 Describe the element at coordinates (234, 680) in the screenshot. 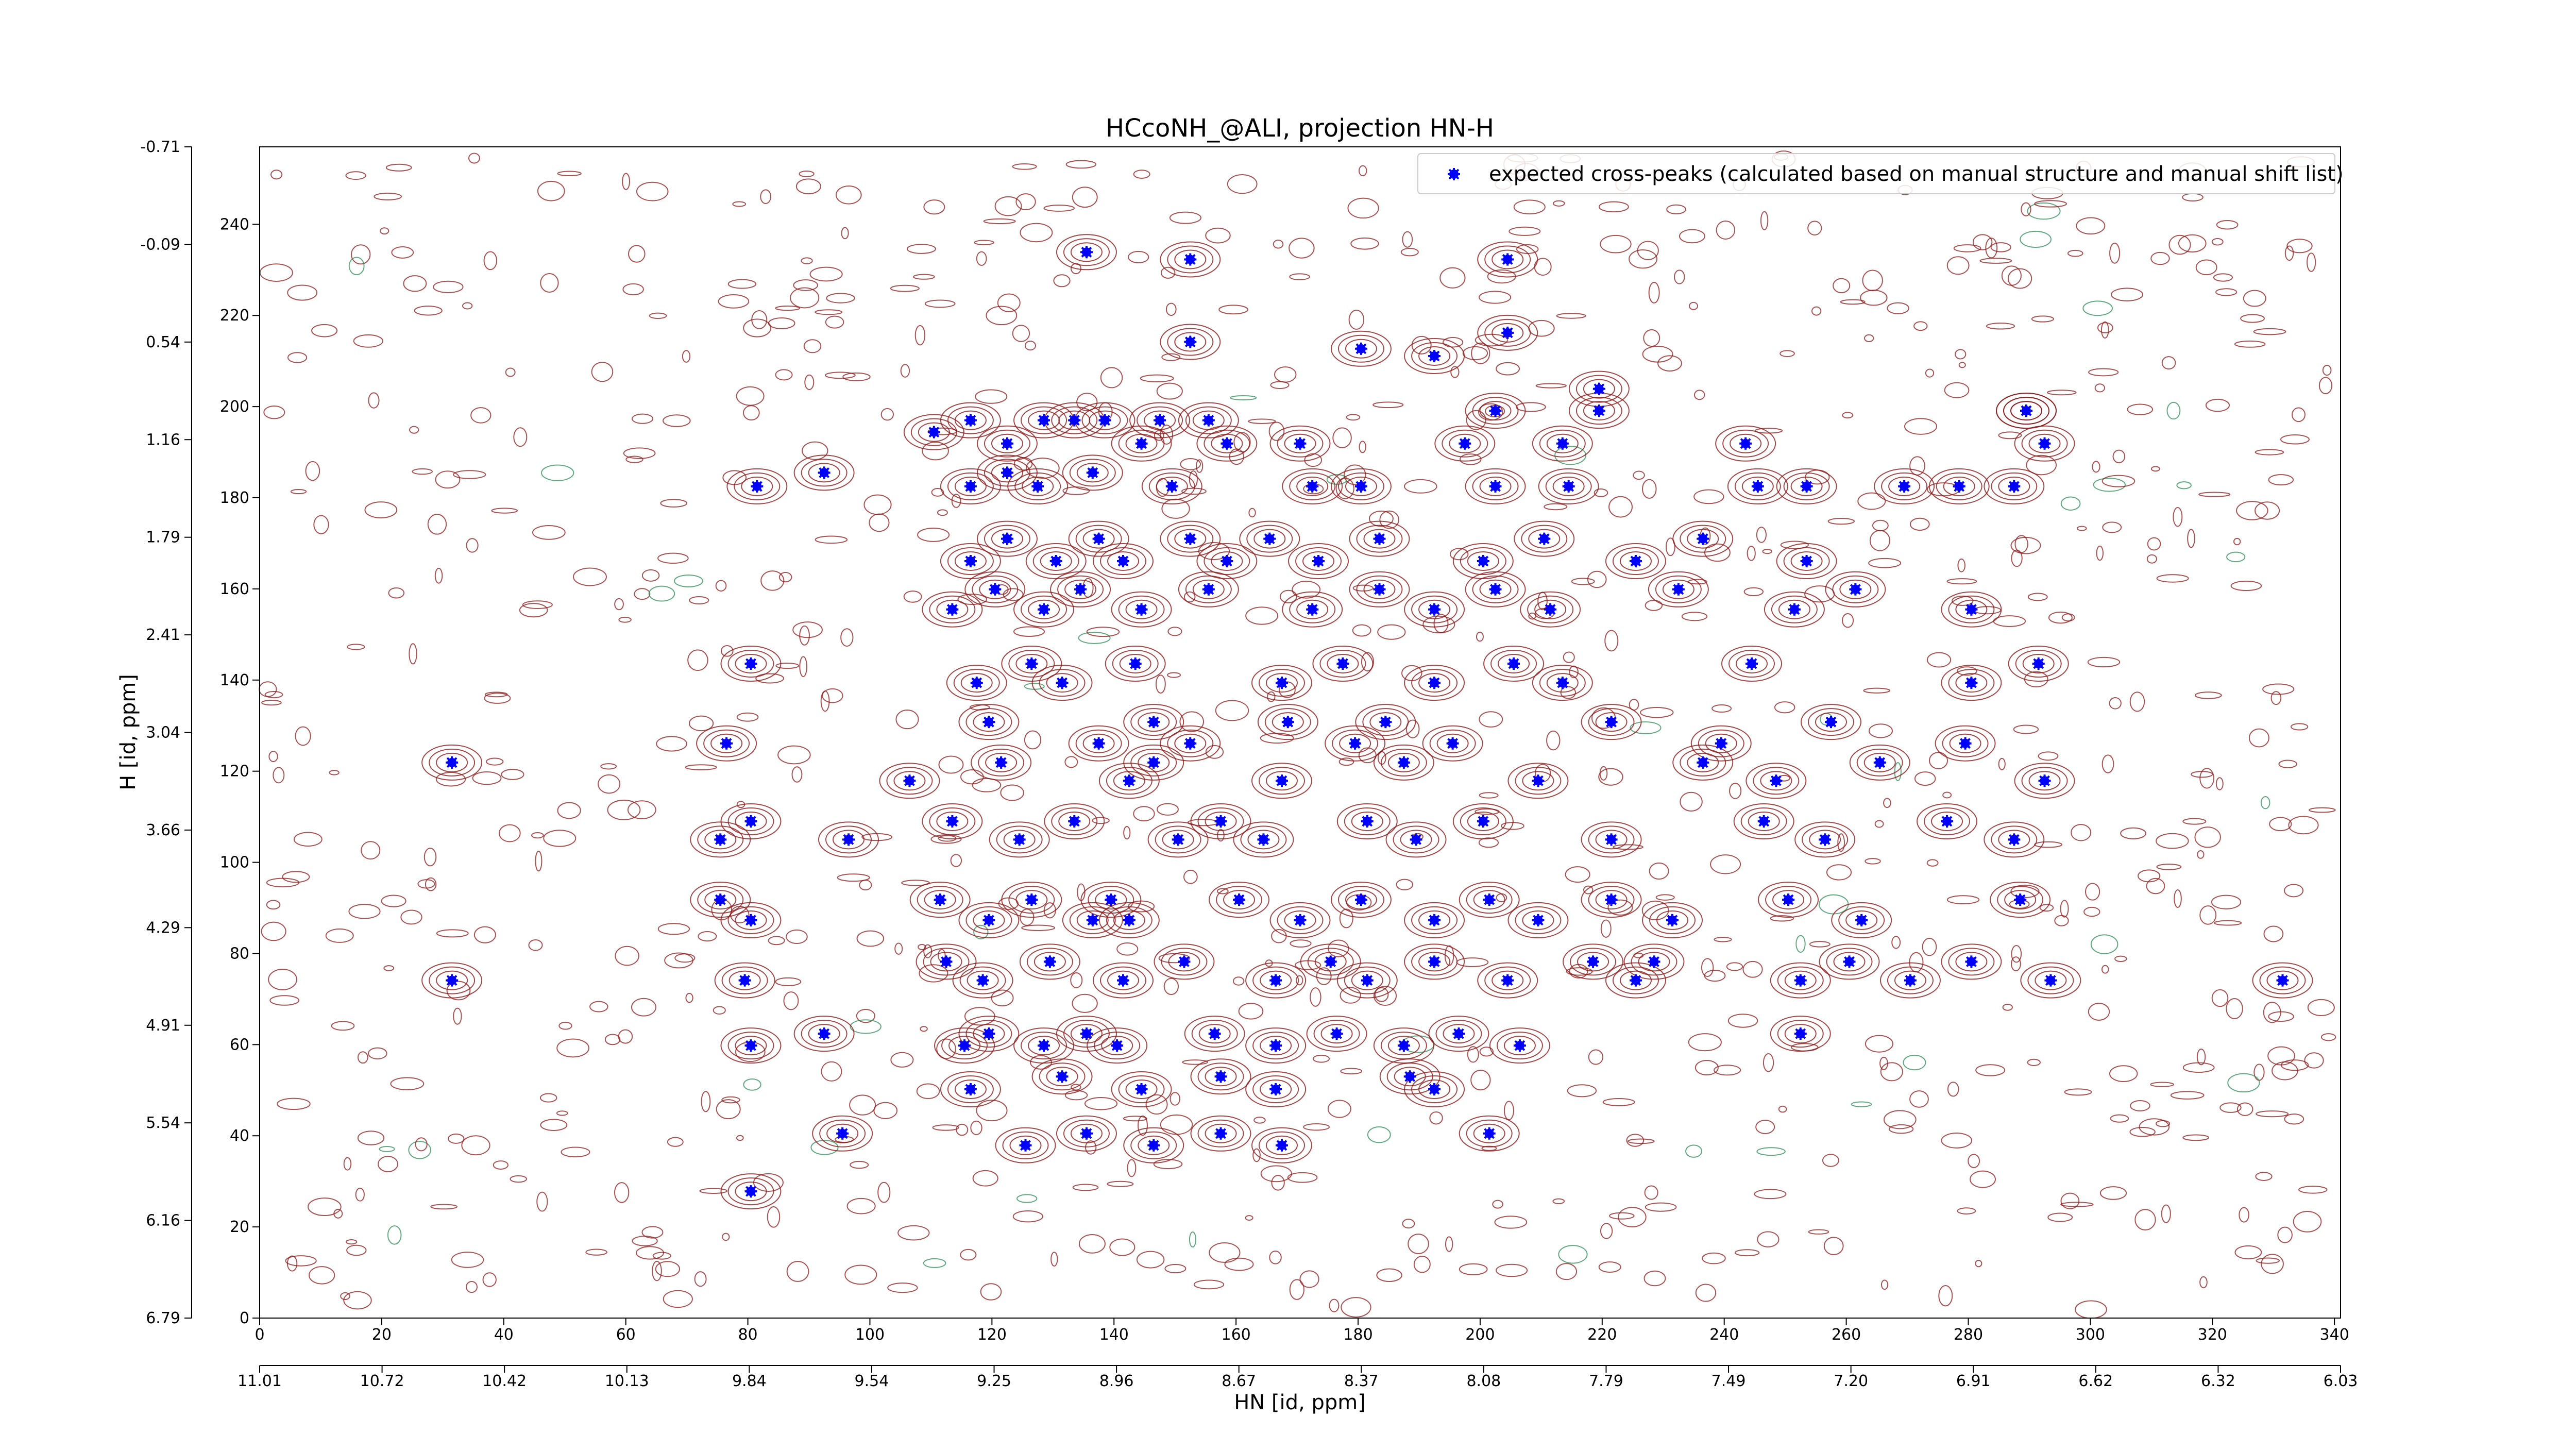

I see `y-tick-label: 140` at that location.